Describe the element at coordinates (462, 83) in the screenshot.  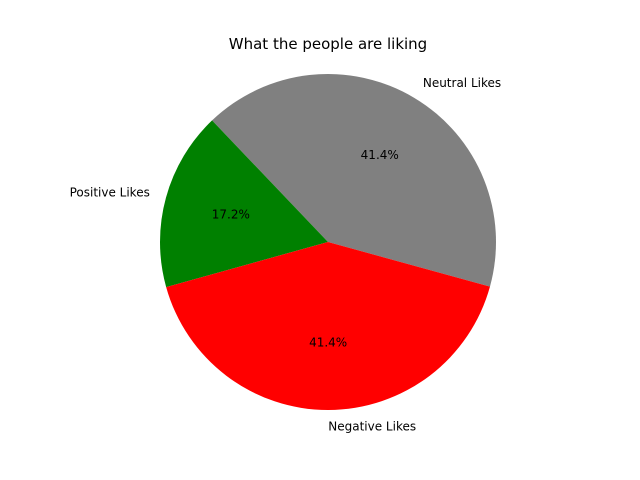
I see `slice-label: Neutral Likes` at that location.